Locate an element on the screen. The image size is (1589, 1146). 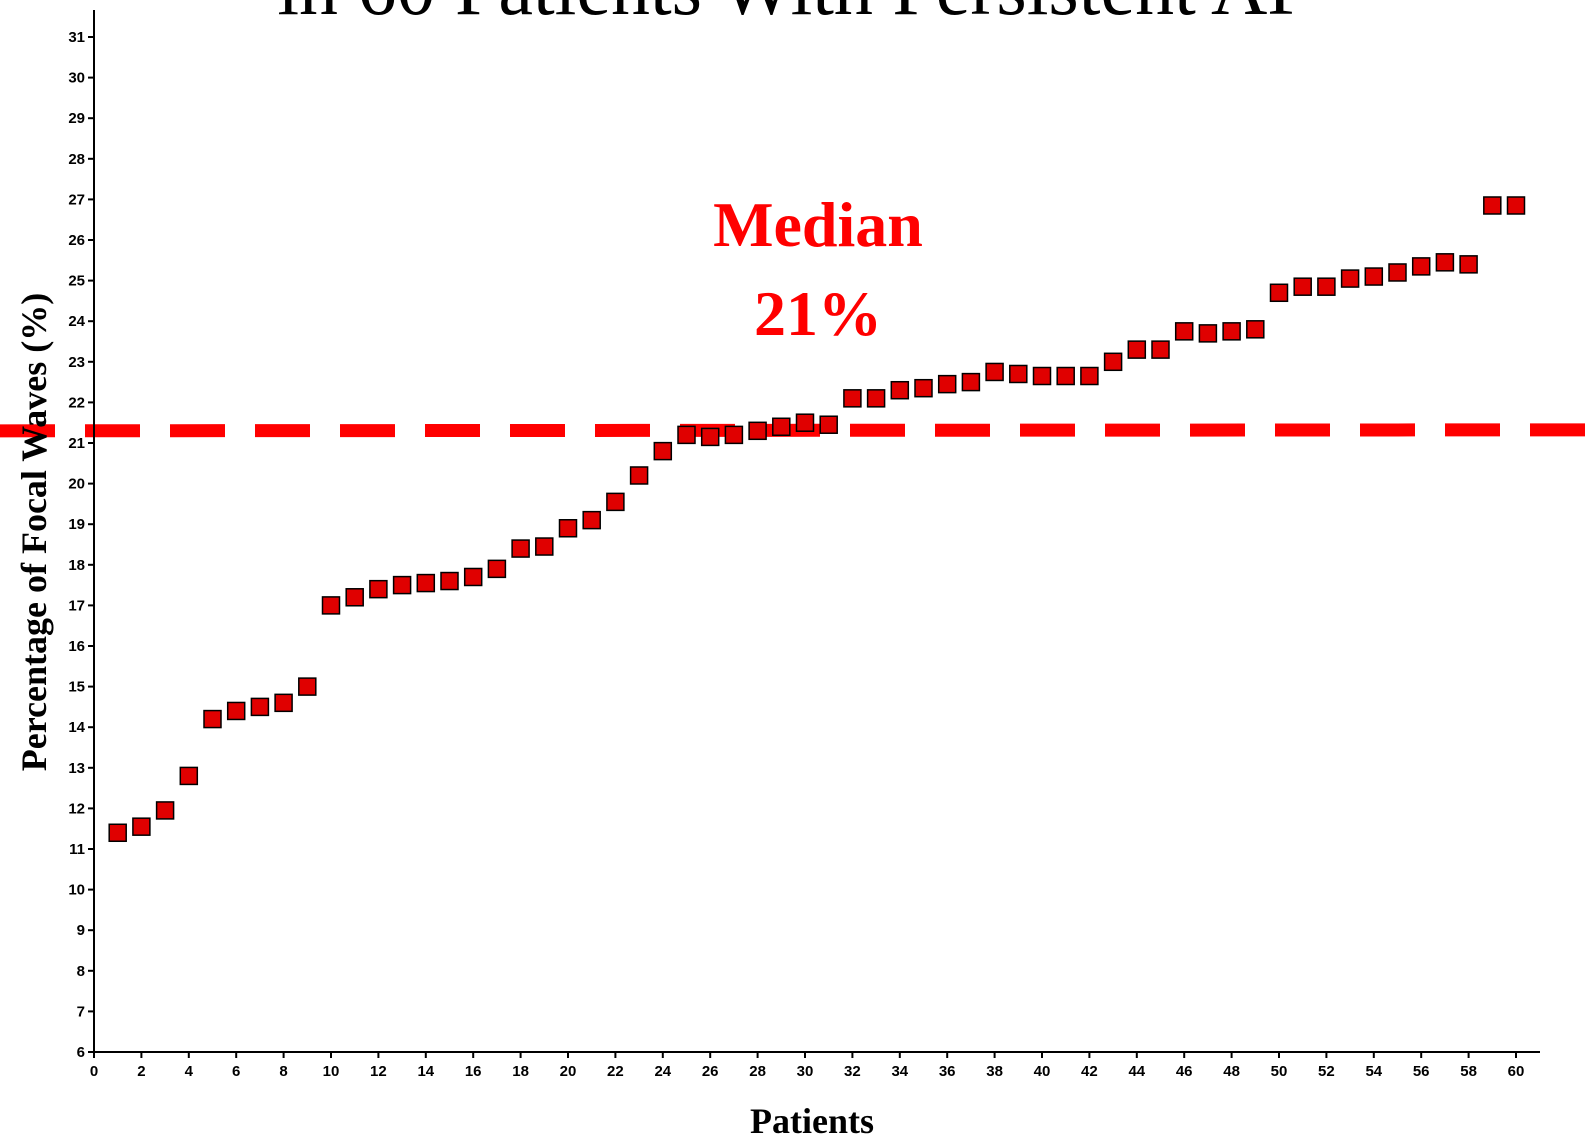
x-tick-label: 50 is located at coordinates (1279, 1071).